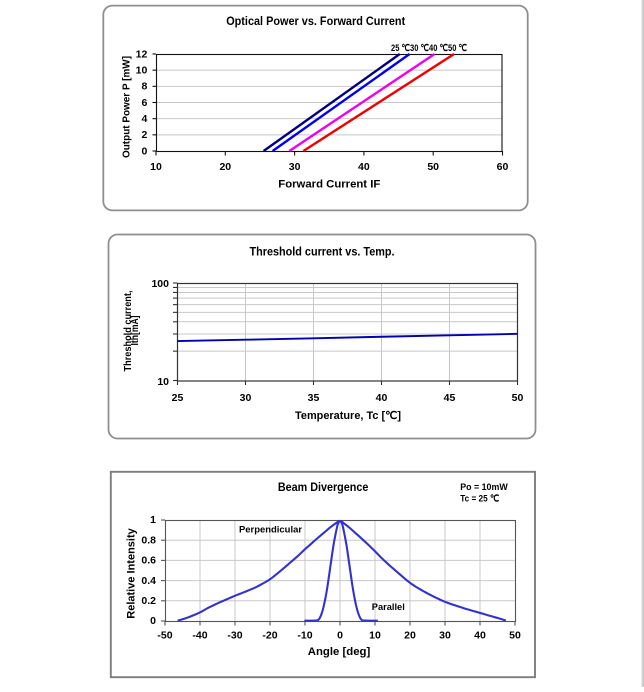  Describe the element at coordinates (270, 530) in the screenshot. I see `svg-text: Perpendicular` at that location.